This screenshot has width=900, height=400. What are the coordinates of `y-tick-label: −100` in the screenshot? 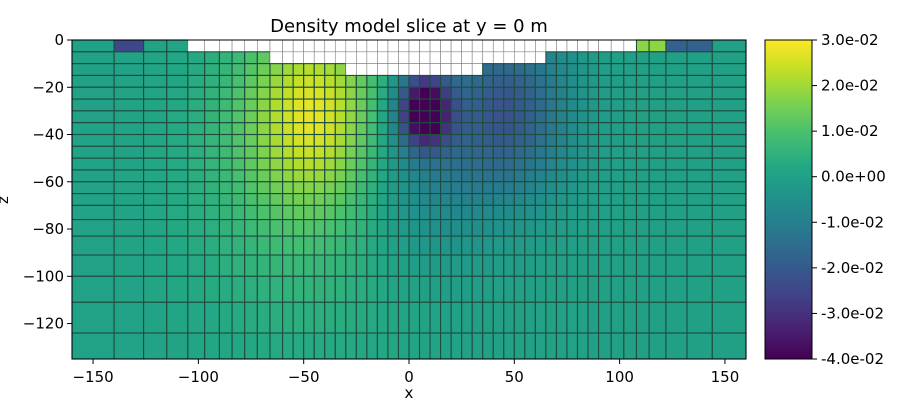 It's located at (43, 276).